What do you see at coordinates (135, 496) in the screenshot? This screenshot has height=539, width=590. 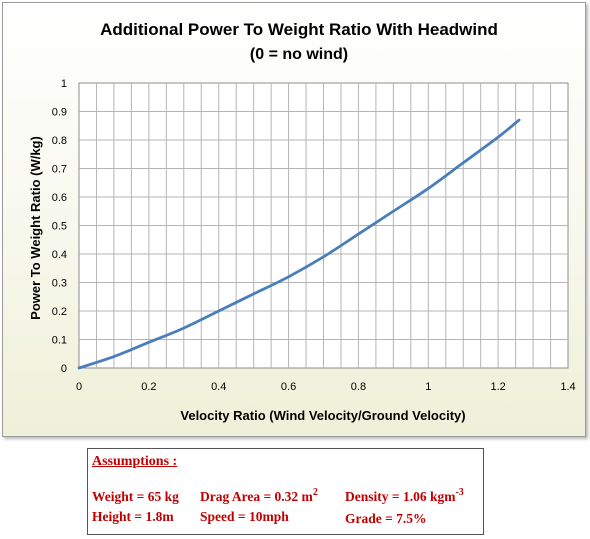 I see `weight-text: Weight = 65 kg` at bounding box center [135, 496].